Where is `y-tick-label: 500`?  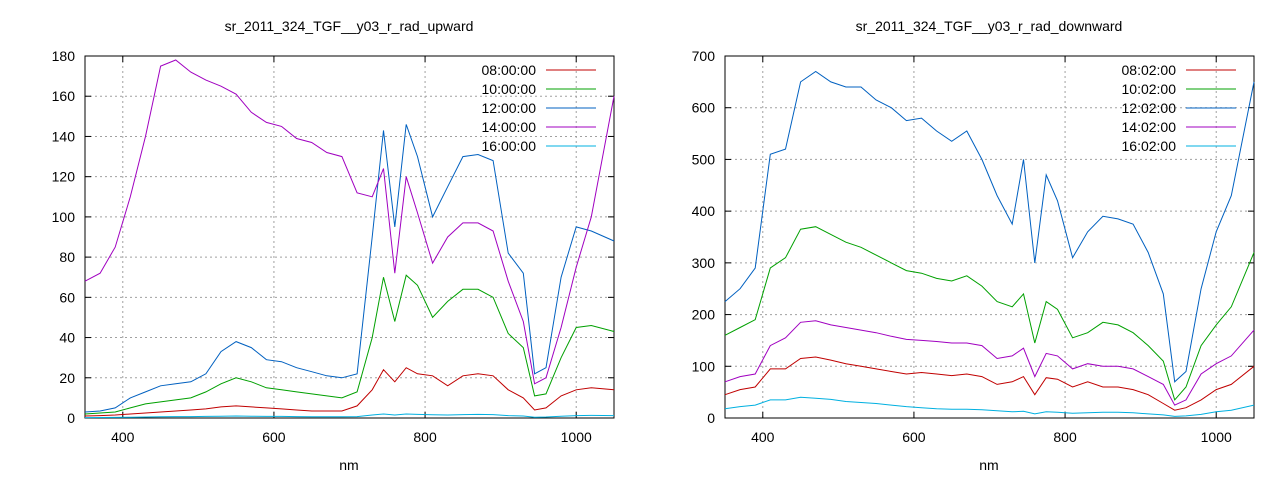
y-tick-label: 500 is located at coordinates (704, 159).